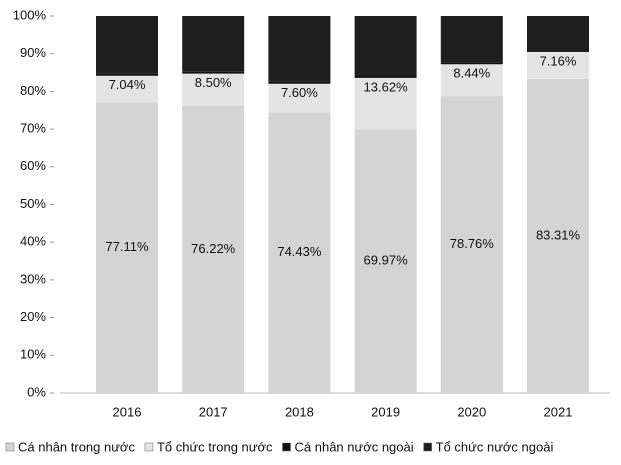  What do you see at coordinates (33, 278) in the screenshot?
I see `y-tick-label: 30%` at bounding box center [33, 278].